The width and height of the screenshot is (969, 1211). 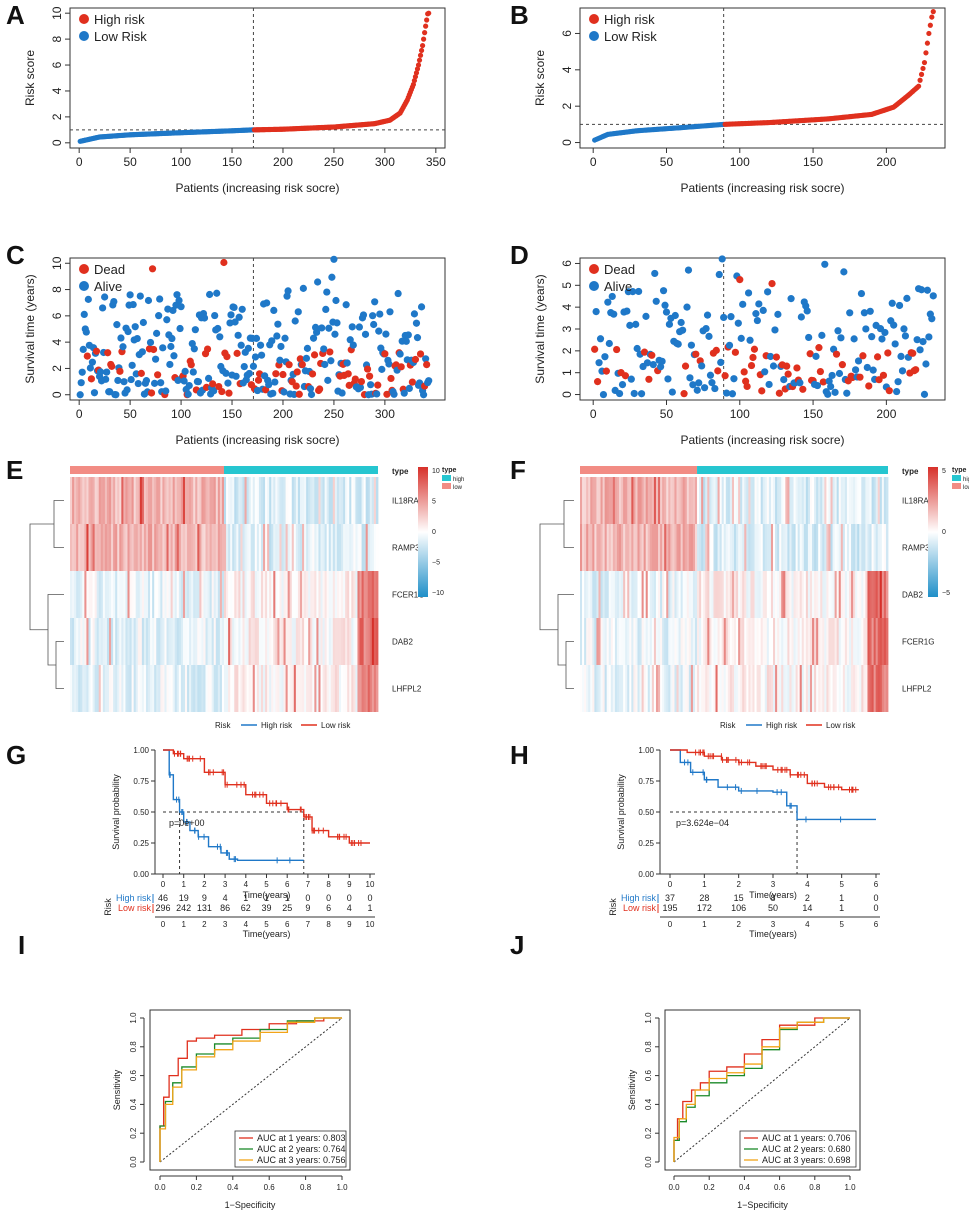 What do you see at coordinates (806, 1149) in the screenshot?
I see `legend-label: AUC at 2 years: 0.680` at bounding box center [806, 1149].